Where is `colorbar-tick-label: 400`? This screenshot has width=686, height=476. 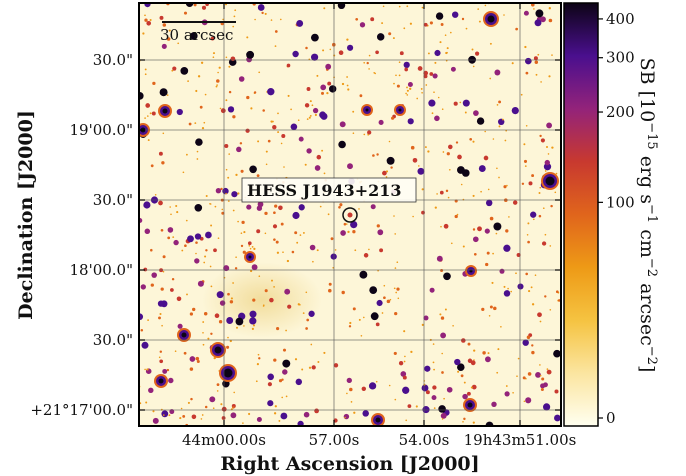 colorbar-tick-label: 400 is located at coordinates (620, 19).